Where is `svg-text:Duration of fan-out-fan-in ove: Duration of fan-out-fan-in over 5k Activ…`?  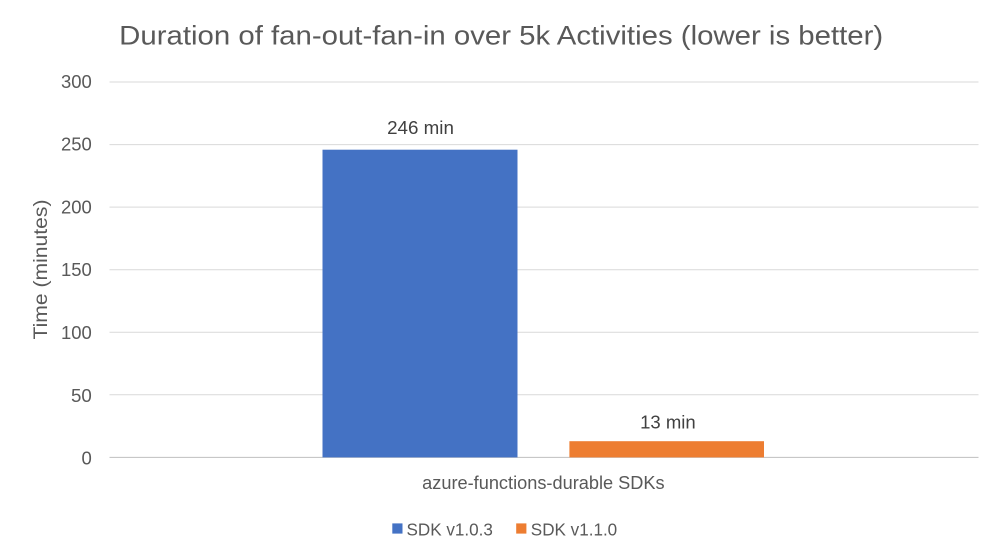 svg-text:Duration of fan-out-fan-in ove: Duration of fan-out-fan-in over 5k Activ… is located at coordinates (501, 36).